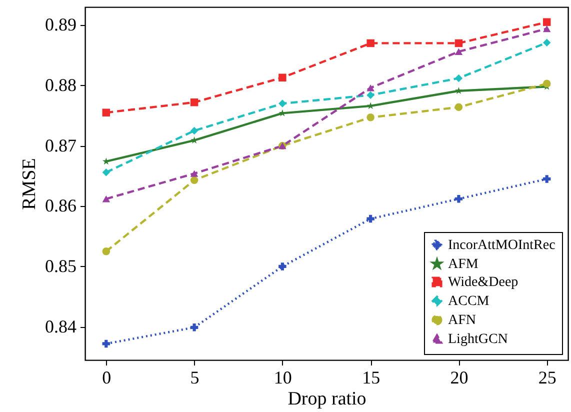  I want to click on legend-label: AFN, so click(462, 320).